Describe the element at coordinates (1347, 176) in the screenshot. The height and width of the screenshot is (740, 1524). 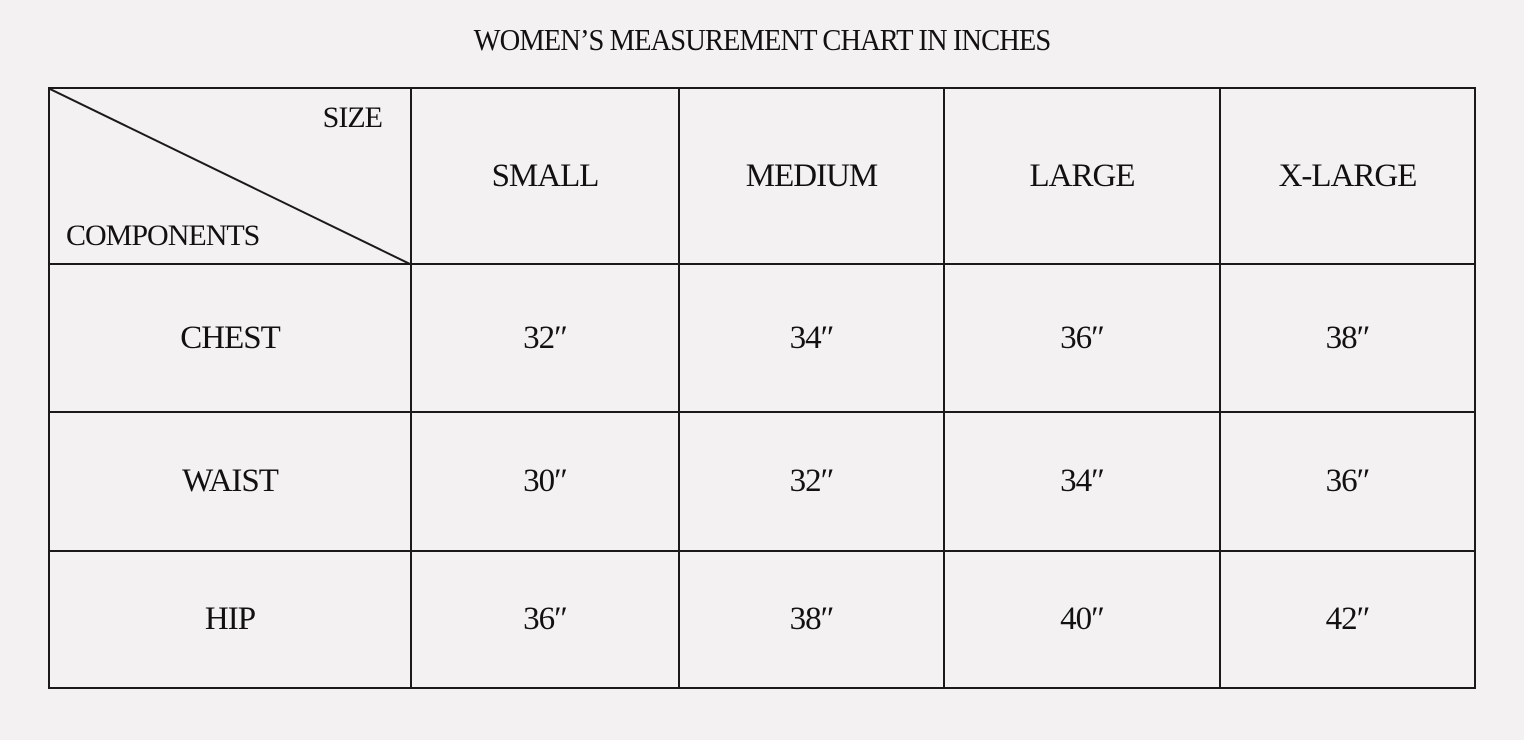
I see `size-header-xlarge: X-LARGE` at that location.